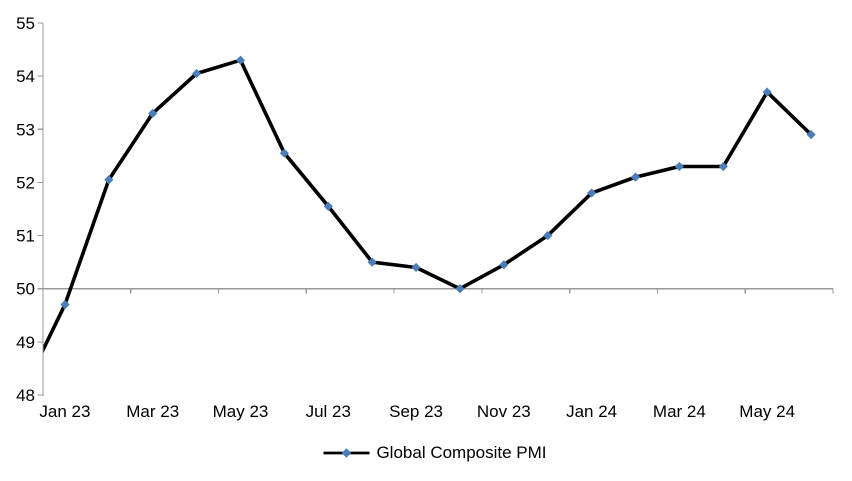 The image size is (852, 481). Describe the element at coordinates (679, 411) in the screenshot. I see `x-axis-tick-label: Mar 24` at that location.